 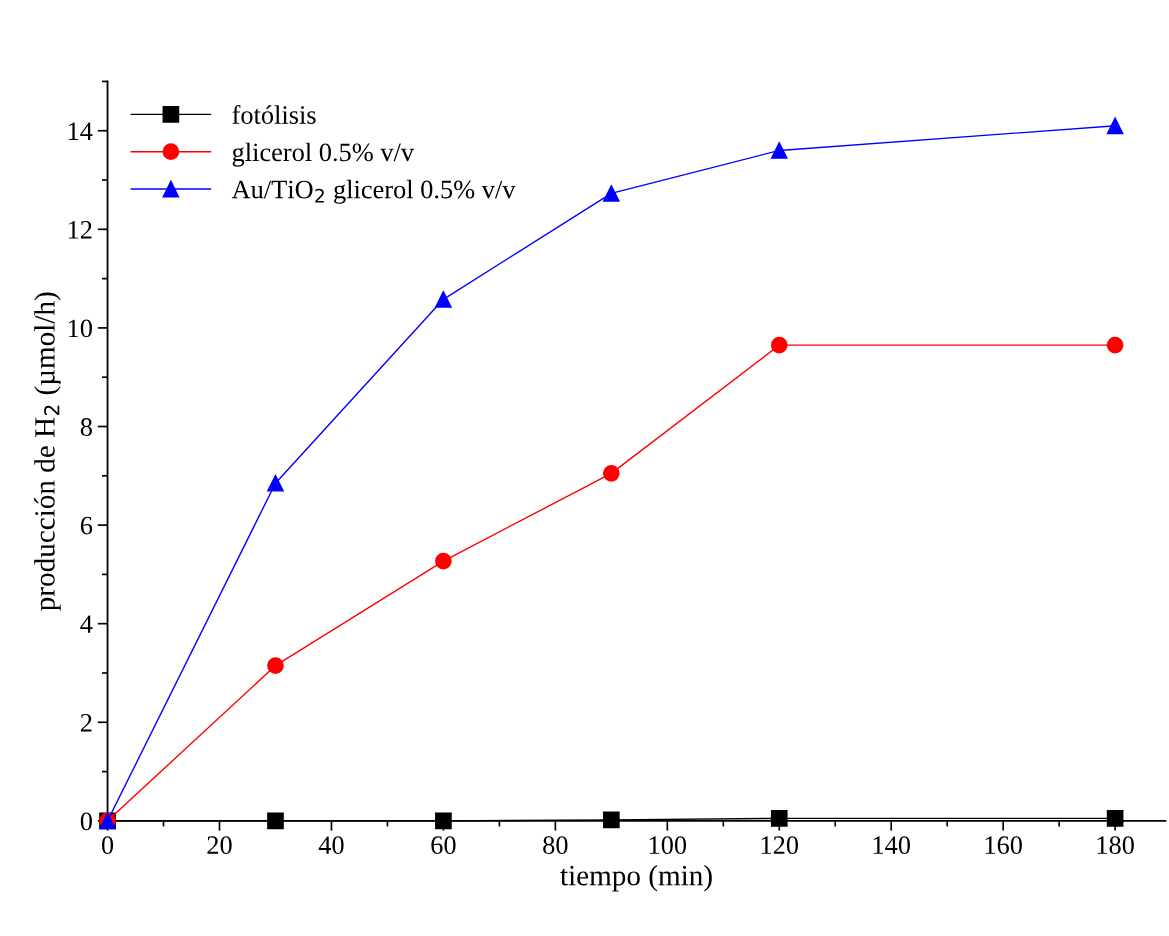 What do you see at coordinates (86, 525) in the screenshot?
I see `y-tick-label: 6` at bounding box center [86, 525].